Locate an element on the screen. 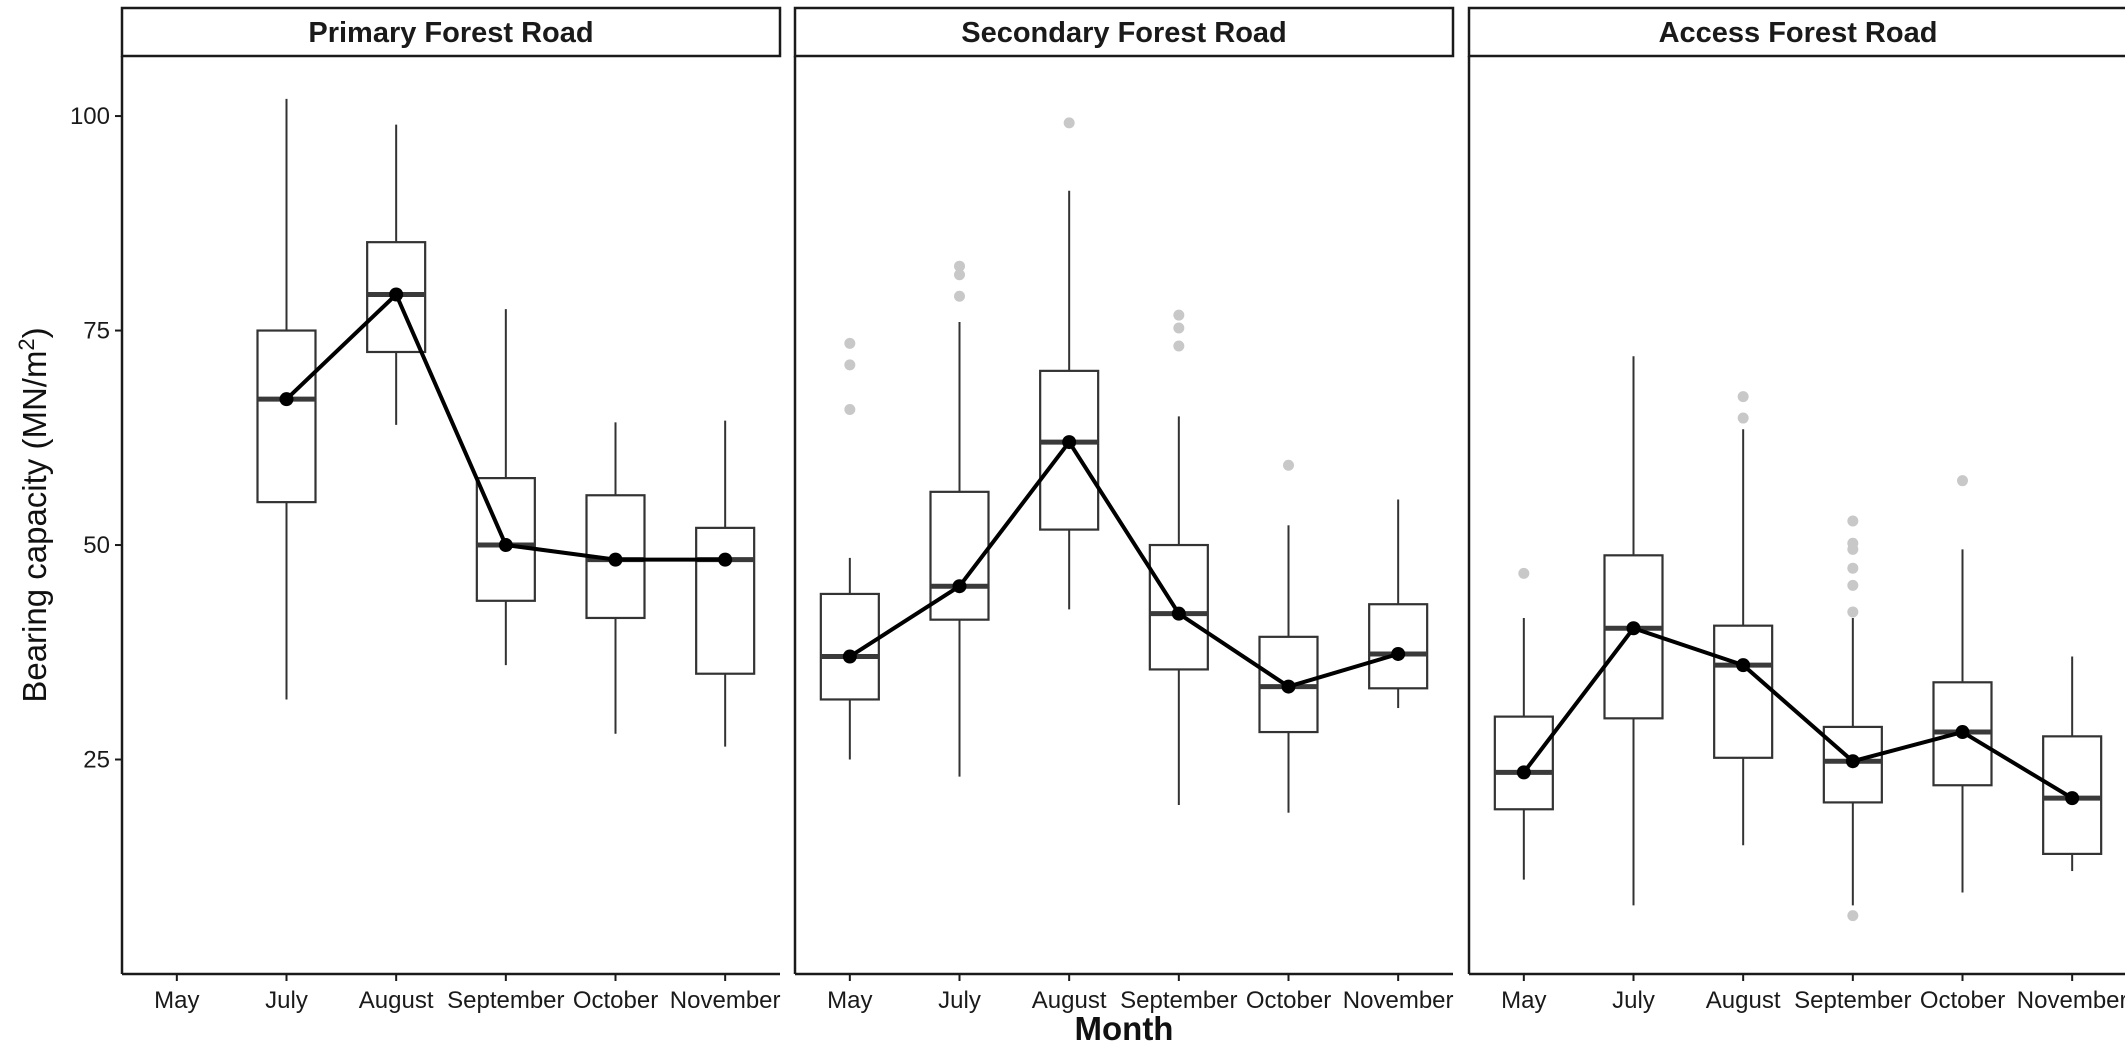  box-access-forest-road-july is located at coordinates (1633, 631).